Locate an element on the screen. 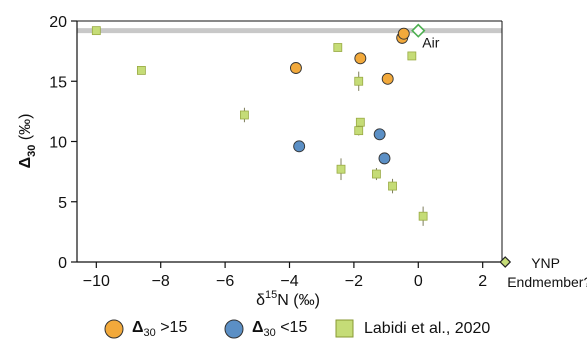 The width and height of the screenshot is (587, 343). x-tick-label: −10 is located at coordinates (96, 281).